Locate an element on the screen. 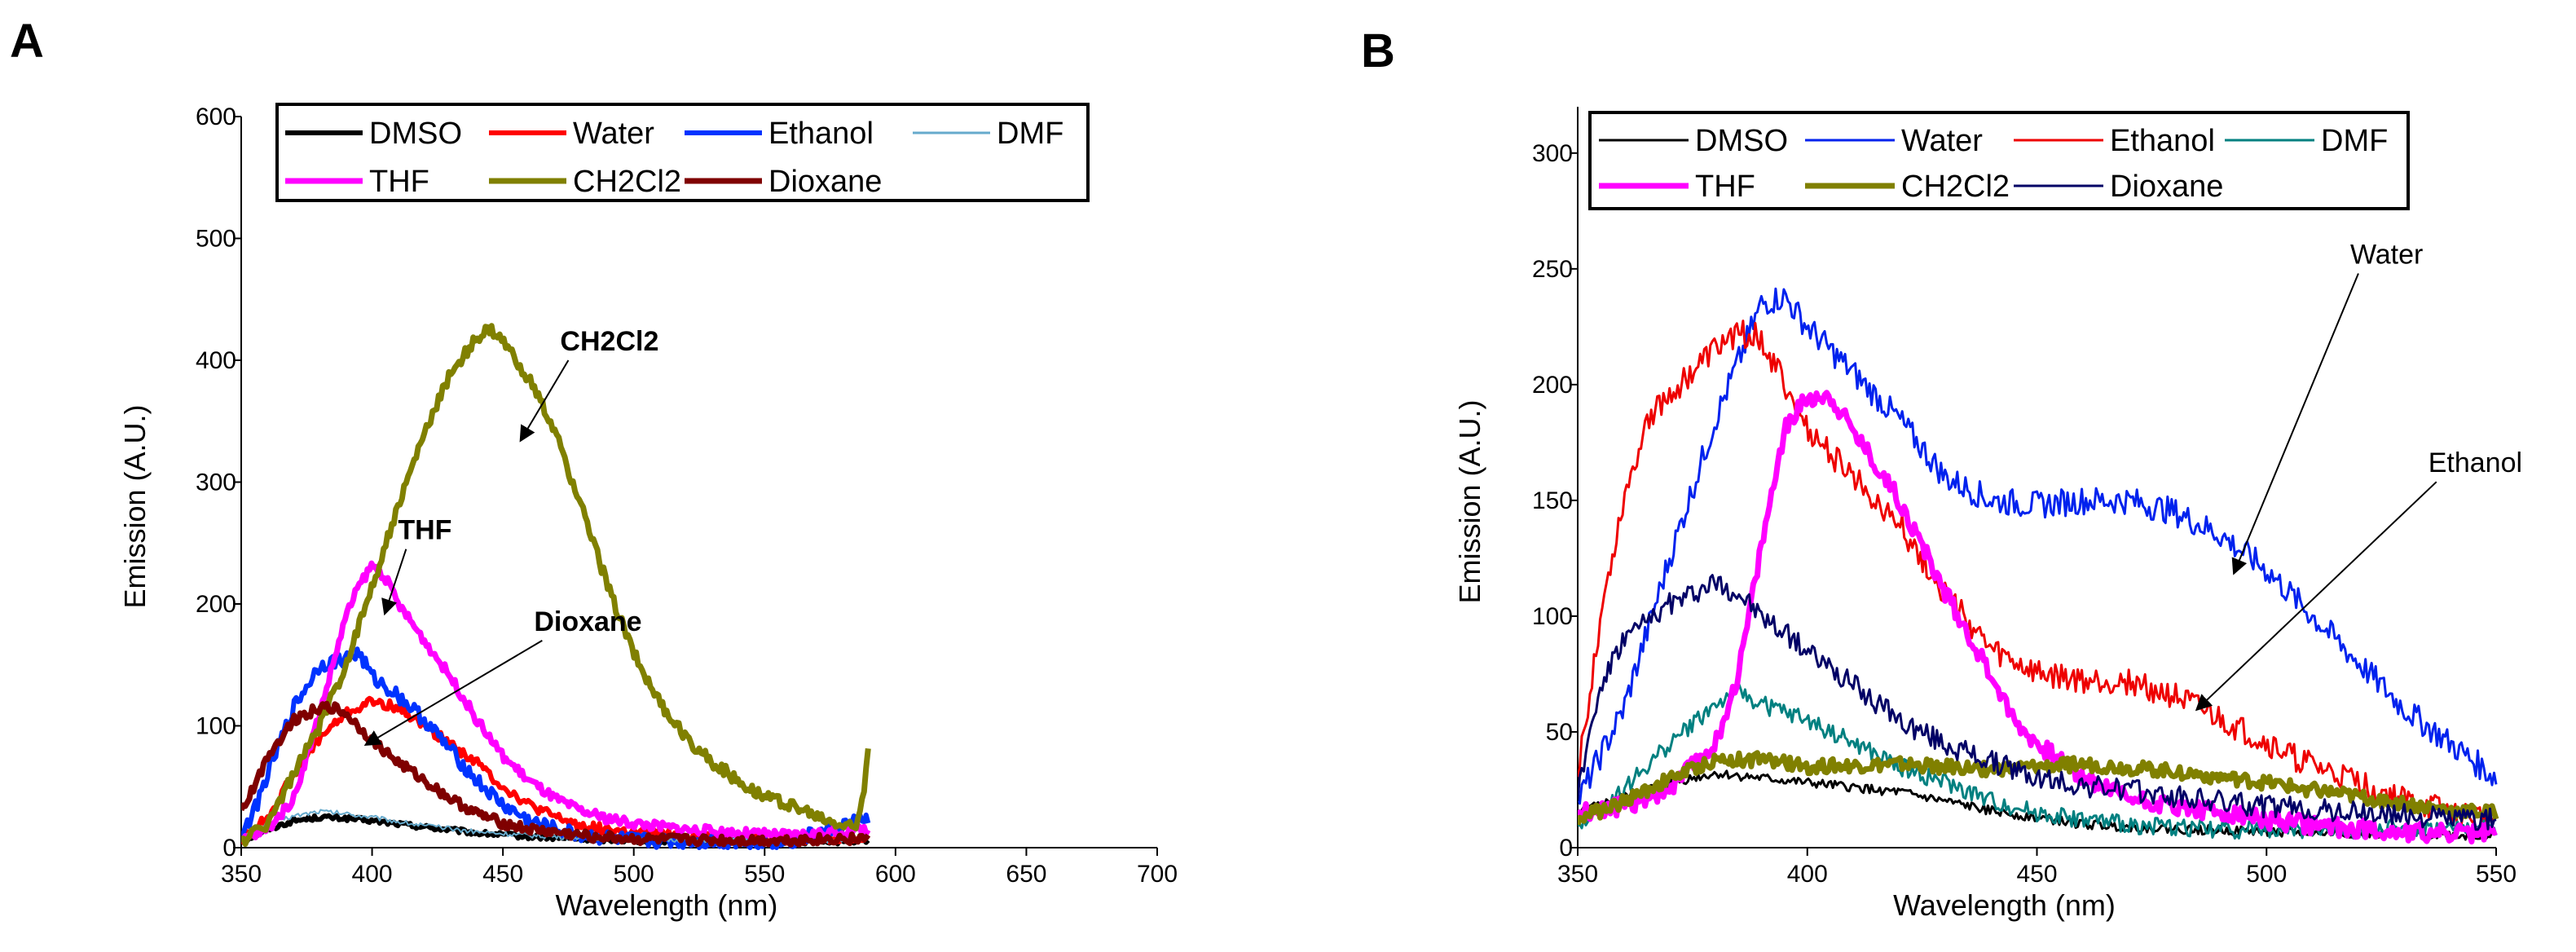 This screenshot has width=2576, height=952. y-tick-label: 600 is located at coordinates (216, 117).